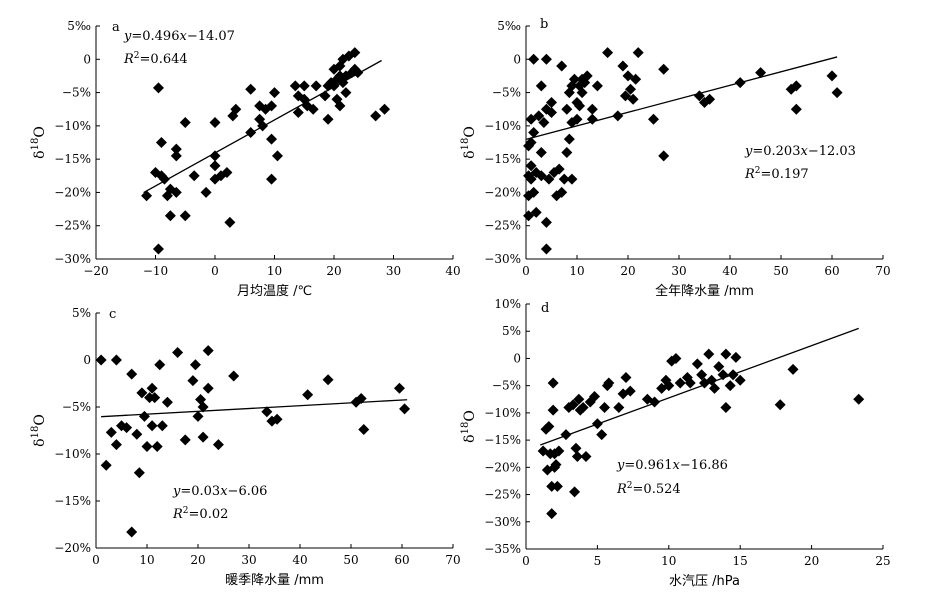  What do you see at coordinates (831, 271) in the screenshot?
I see `x-tick-label: 60` at bounding box center [831, 271].